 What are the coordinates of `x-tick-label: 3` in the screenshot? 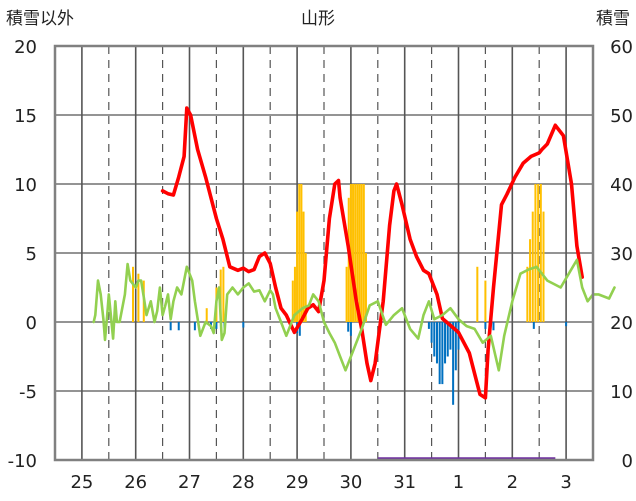 It's located at (565, 482).